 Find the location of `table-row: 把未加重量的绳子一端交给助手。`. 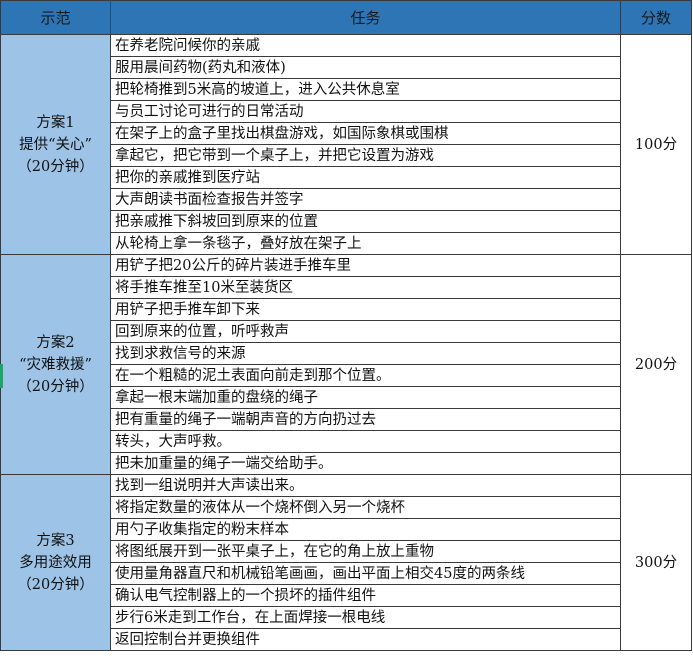

table-row: 把未加重量的绳子一端交给助手。 is located at coordinates (346, 463).